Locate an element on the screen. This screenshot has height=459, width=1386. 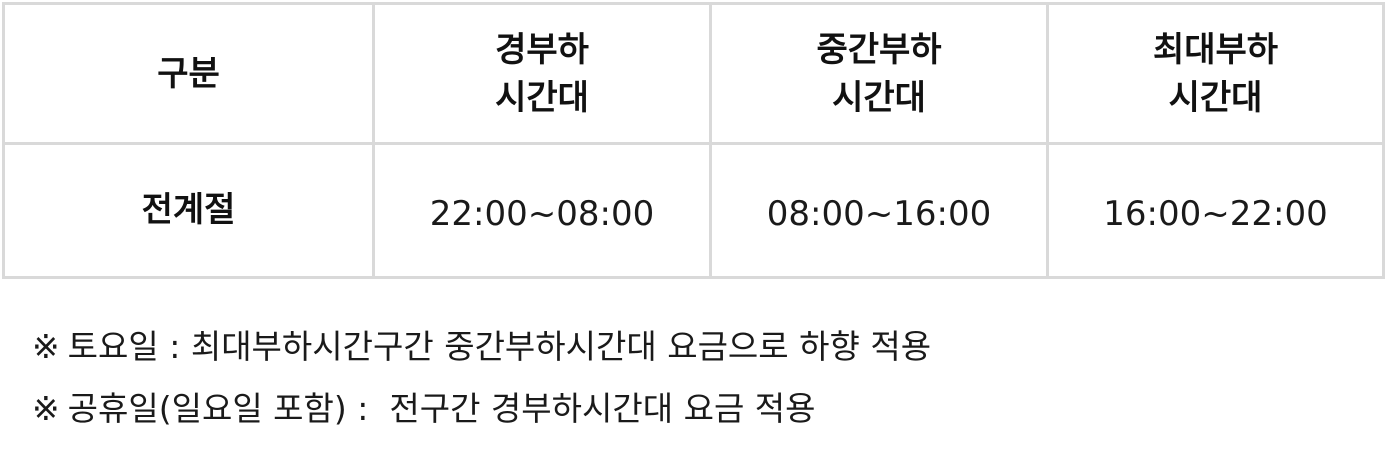
header-mid-peak-line2: 시간대 is located at coordinates (879, 97).